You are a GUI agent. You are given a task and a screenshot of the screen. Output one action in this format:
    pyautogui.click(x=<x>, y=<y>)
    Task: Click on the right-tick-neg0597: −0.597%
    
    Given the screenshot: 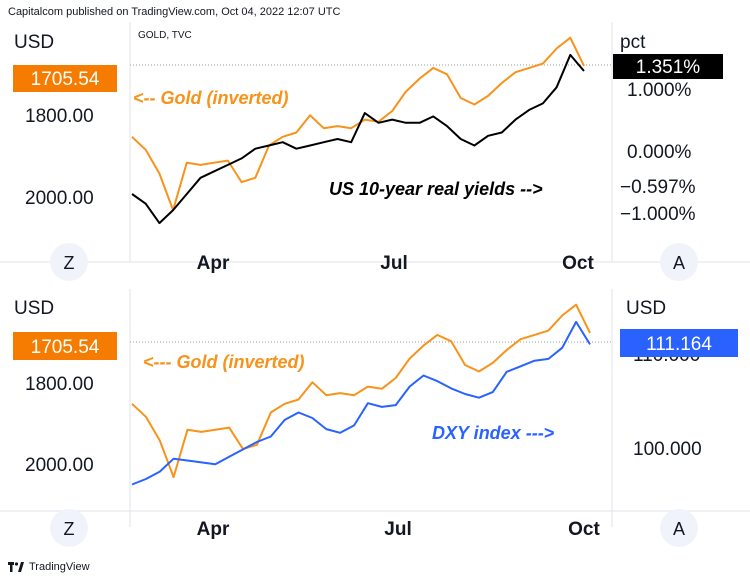 What is the action you would take?
    pyautogui.click(x=658, y=187)
    